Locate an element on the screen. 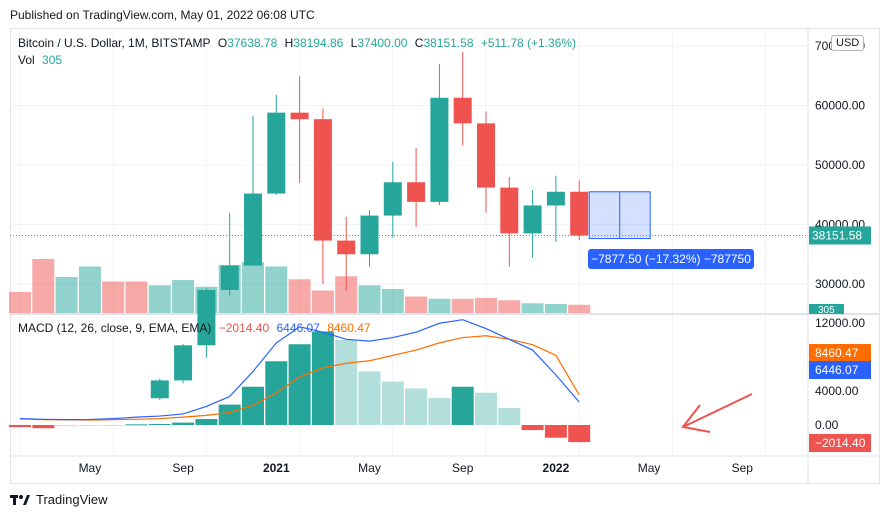  hist-tag-bg is located at coordinates (840, 443).